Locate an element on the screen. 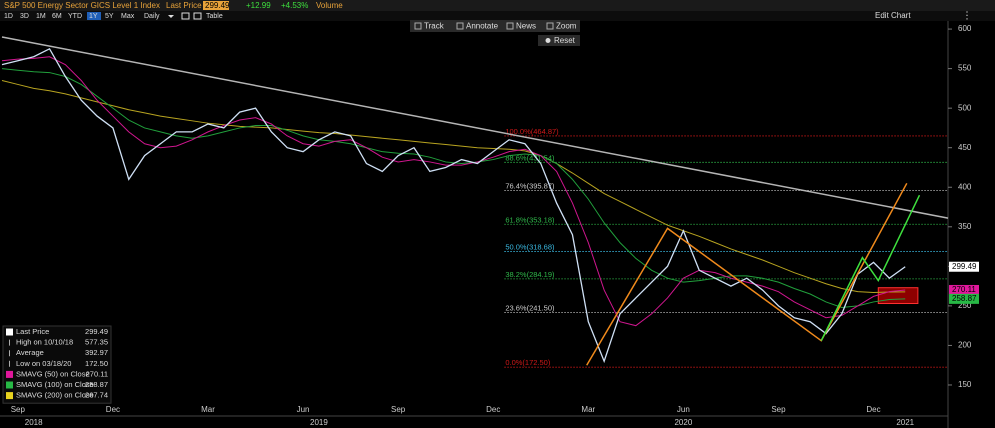 The width and height of the screenshot is (995, 428). fib-label: 61.8%(353.18) is located at coordinates (530, 219).